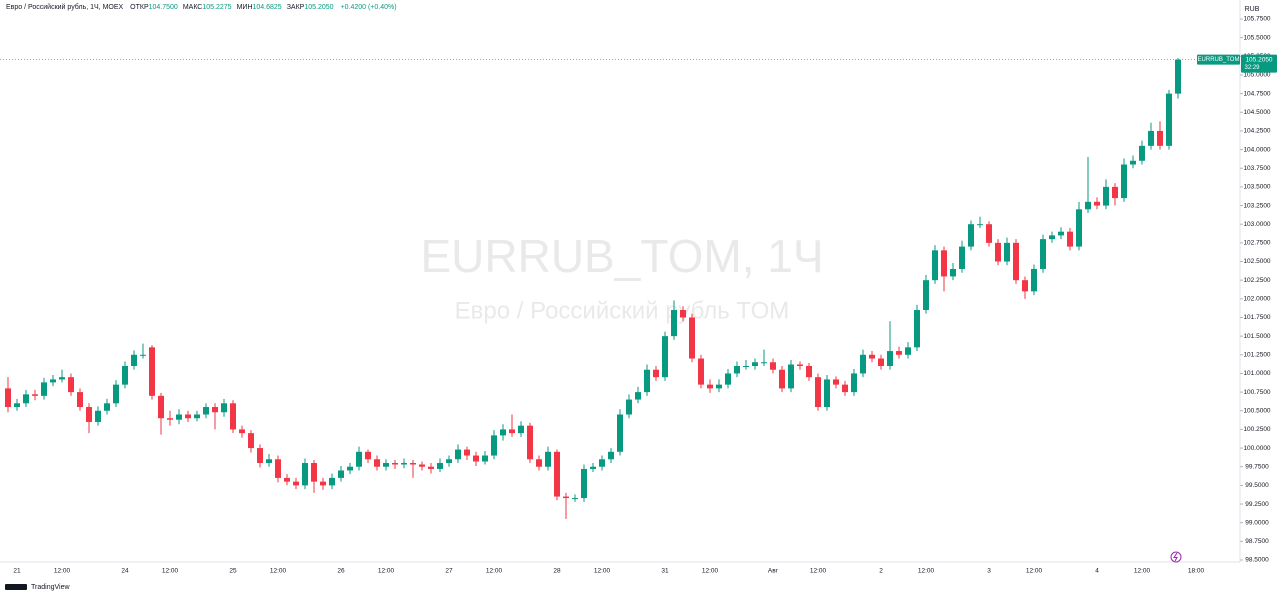 This screenshot has height=596, width=1280. Describe the element at coordinates (989, 571) in the screenshot. I see `x-tick-label: 3` at that location.